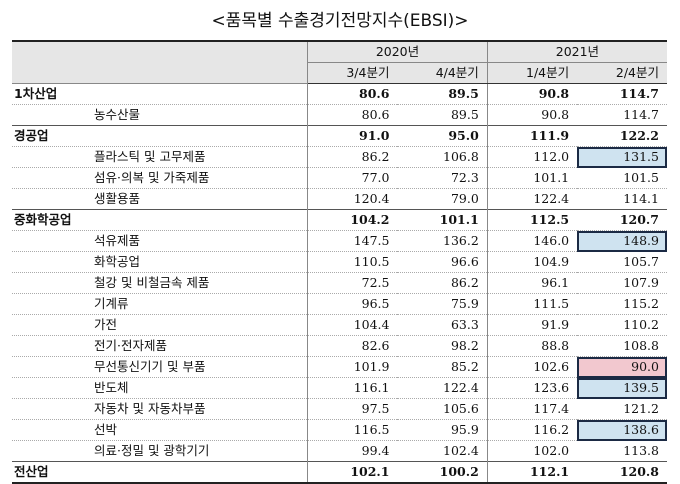  I want to click on row-label: 기계류, so click(111, 303).